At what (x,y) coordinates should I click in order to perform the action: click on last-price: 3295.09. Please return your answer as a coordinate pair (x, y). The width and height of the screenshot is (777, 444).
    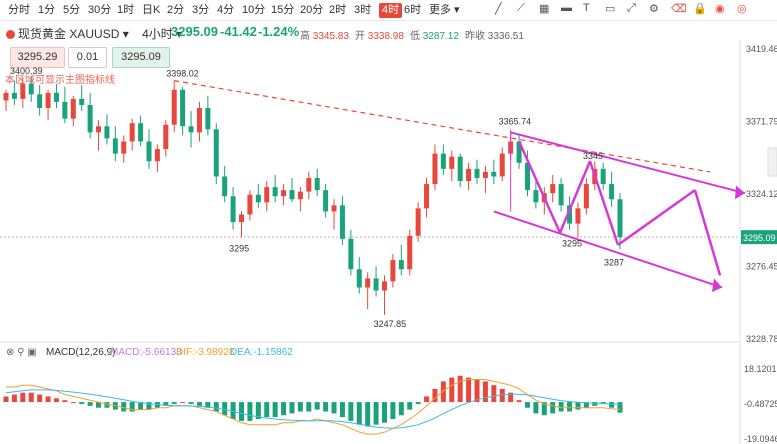
    Looking at the image, I should click on (194, 31).